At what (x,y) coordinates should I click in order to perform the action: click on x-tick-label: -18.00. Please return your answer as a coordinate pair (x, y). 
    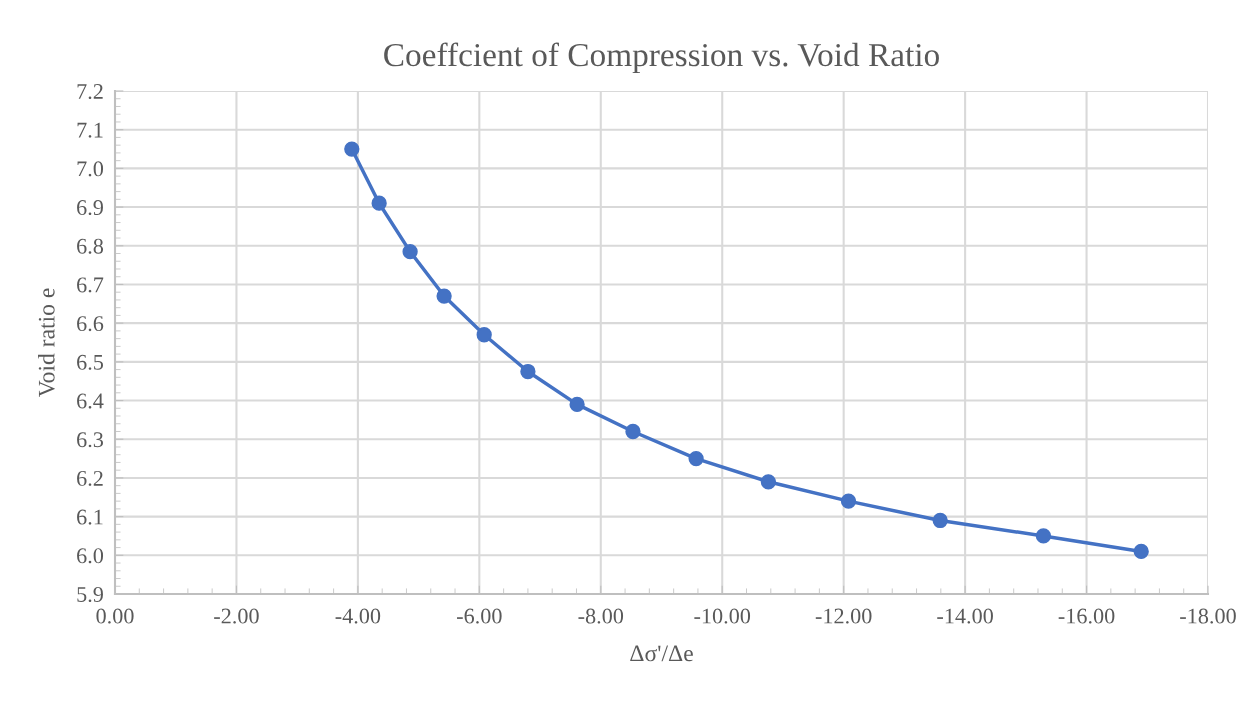
    Looking at the image, I should click on (1208, 616).